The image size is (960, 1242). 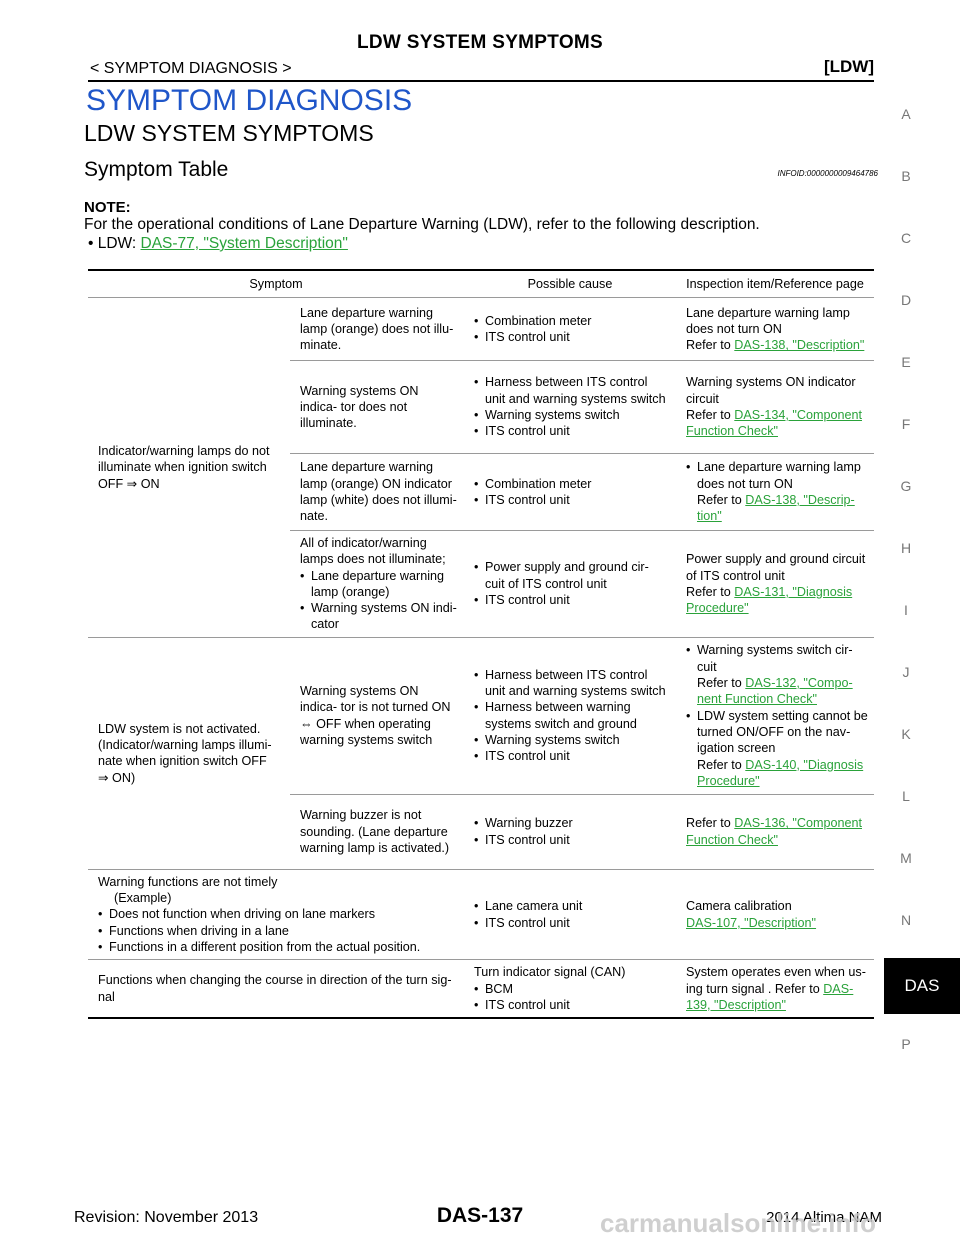 I want to click on symptom-line: Indicator/warning lamps do not, so click(x=184, y=450).